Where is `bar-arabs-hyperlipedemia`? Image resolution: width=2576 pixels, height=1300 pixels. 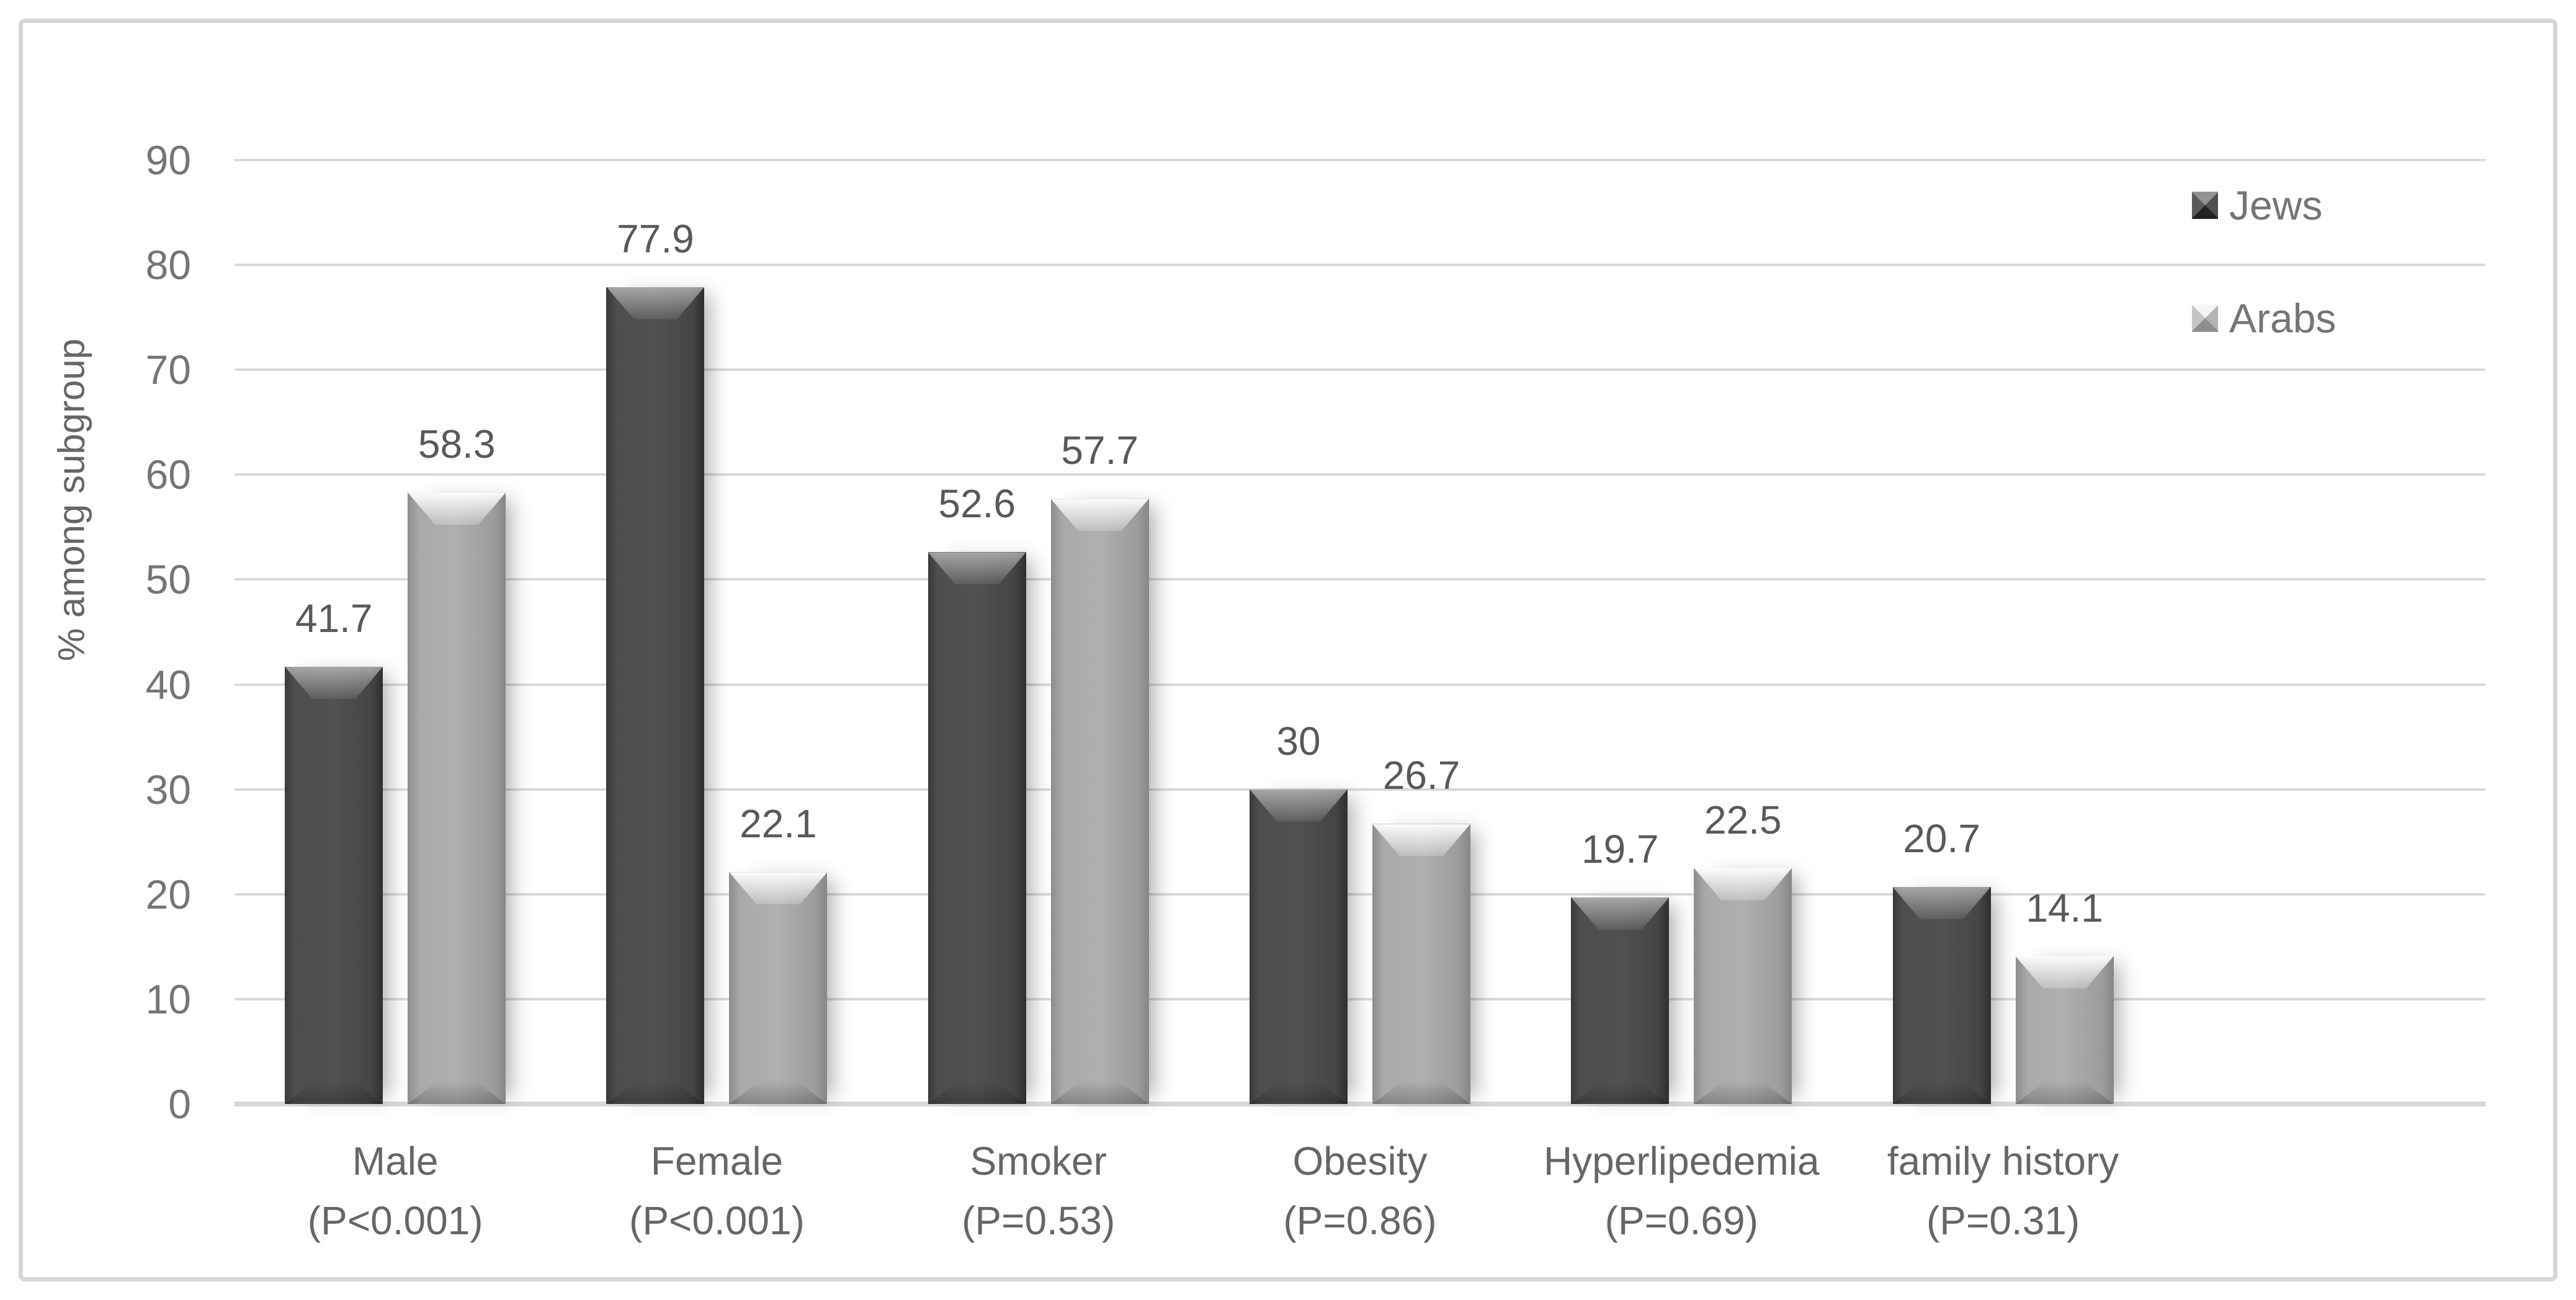
bar-arabs-hyperlipedemia is located at coordinates (1743, 986).